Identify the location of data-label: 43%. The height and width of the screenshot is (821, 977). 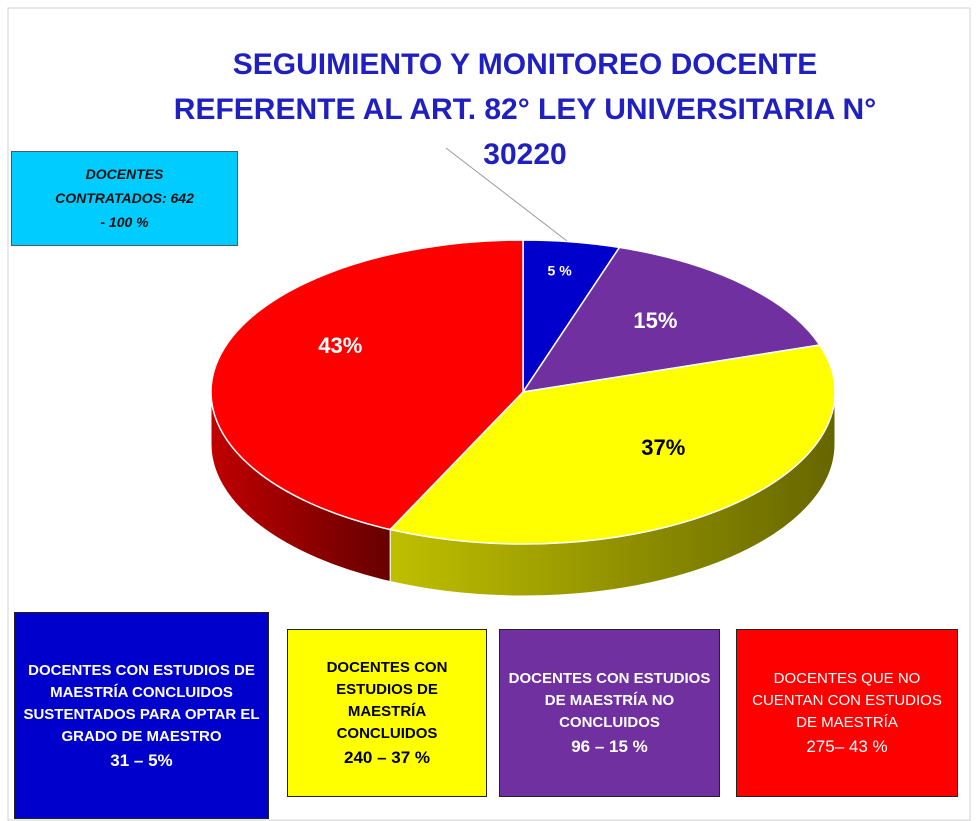
(340, 345).